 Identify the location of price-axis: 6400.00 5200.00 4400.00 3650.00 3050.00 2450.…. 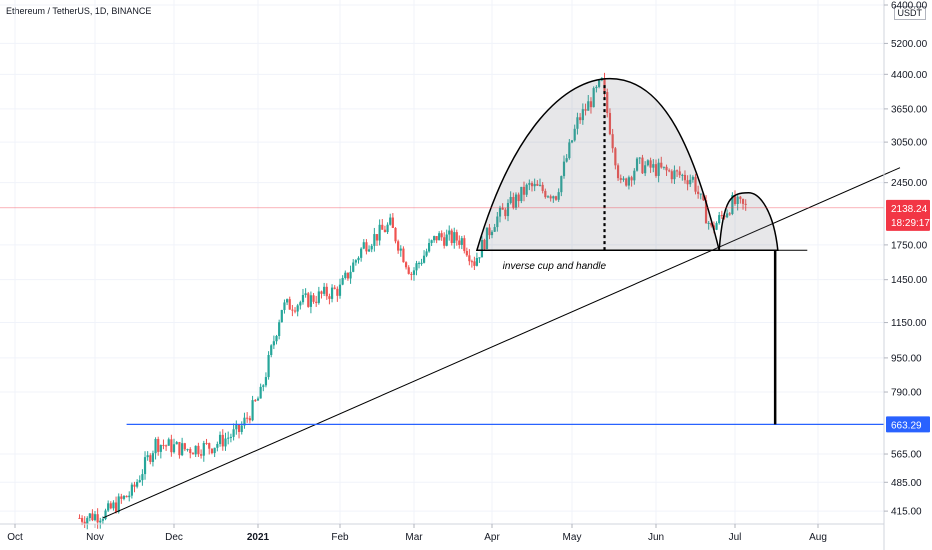
(905, 275).